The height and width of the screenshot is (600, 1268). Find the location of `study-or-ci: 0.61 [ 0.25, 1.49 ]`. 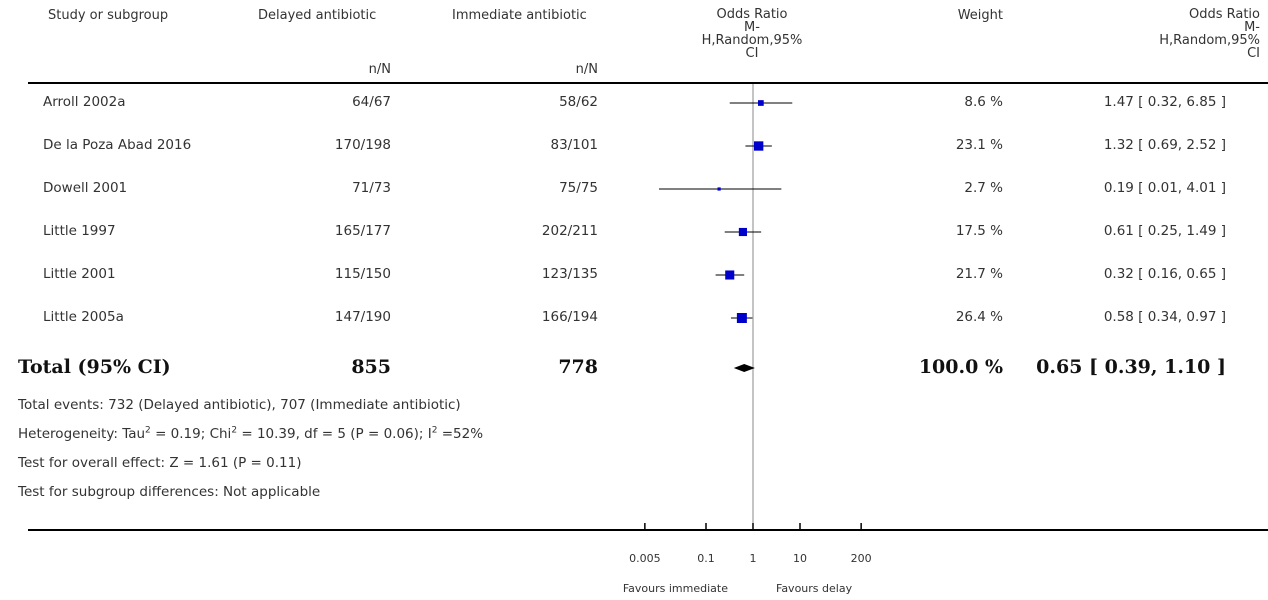

study-or-ci: 0.61 [ 0.25, 1.49 ] is located at coordinates (1164, 231).